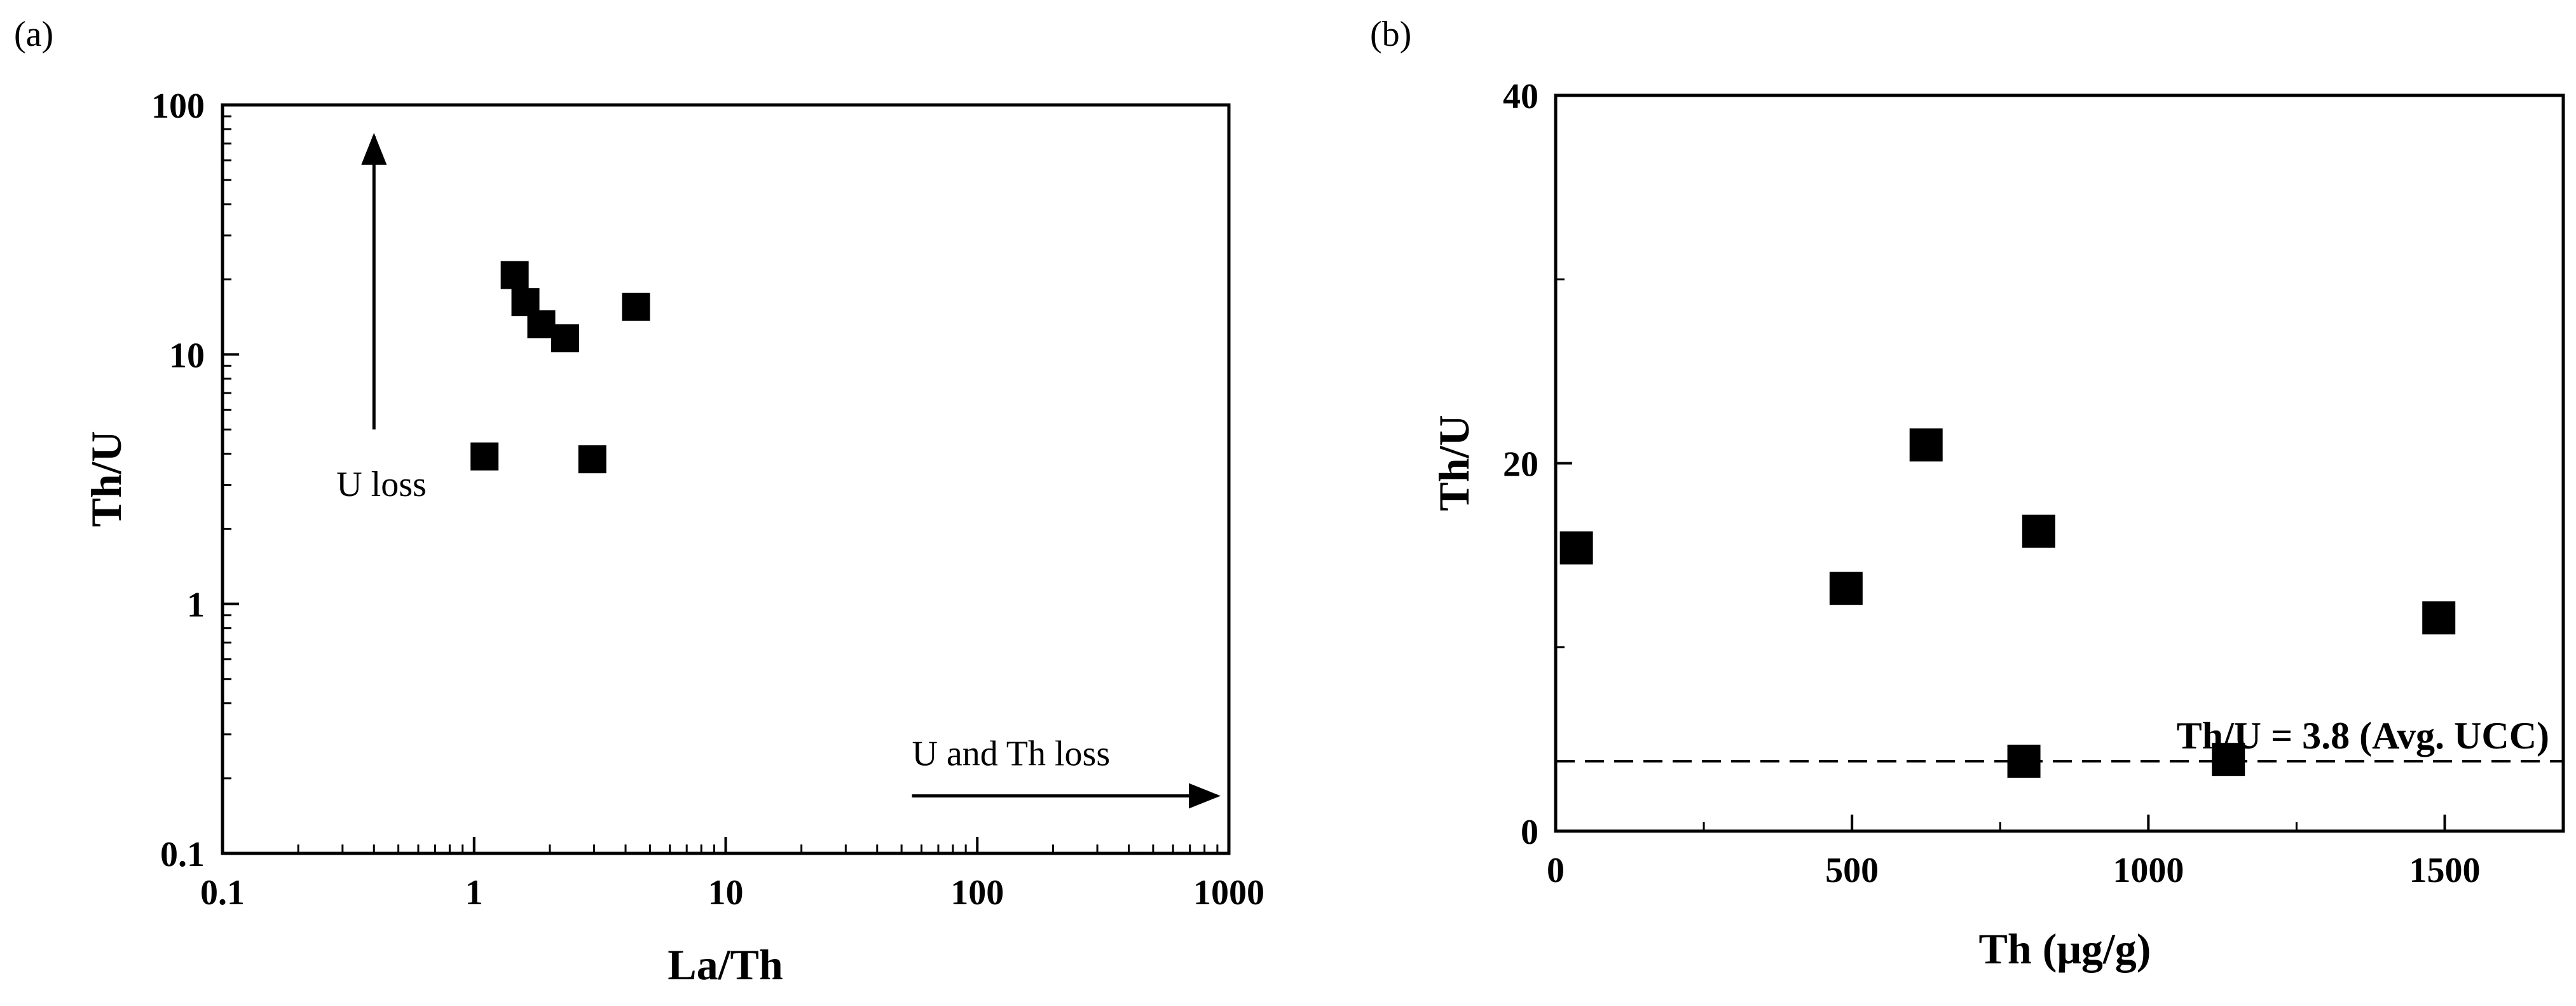 Image resolution: width=2576 pixels, height=1006 pixels. Describe the element at coordinates (726, 893) in the screenshot. I see `x-tick-label: 10` at that location.